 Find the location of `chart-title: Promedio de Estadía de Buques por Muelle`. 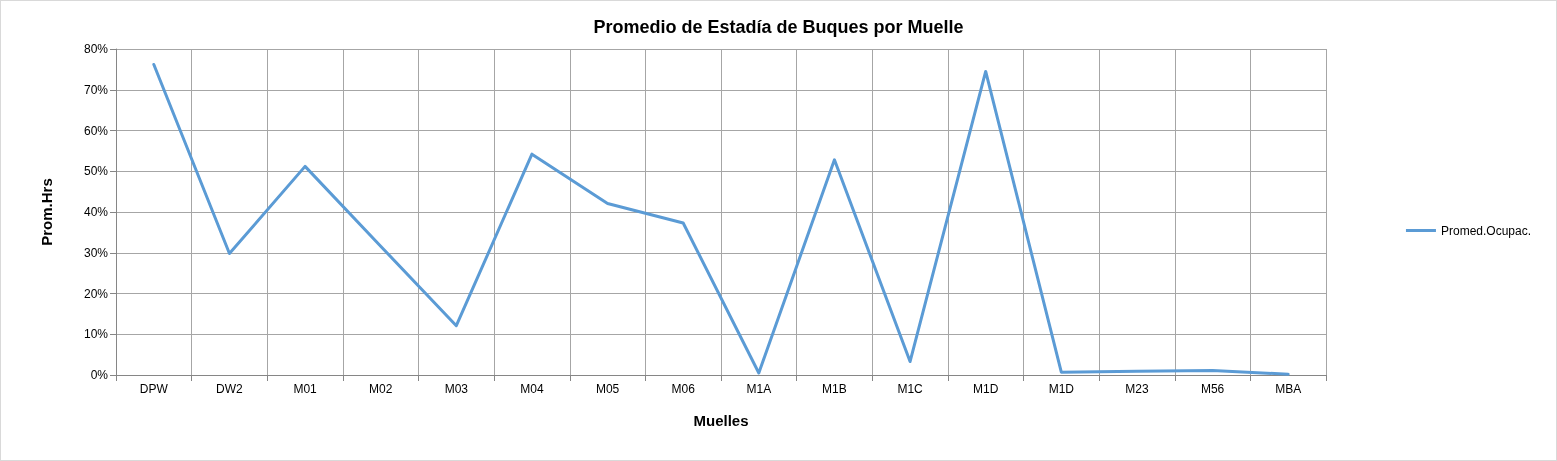

chart-title: Promedio de Estadía de Buques por Muelle is located at coordinates (778, 27).